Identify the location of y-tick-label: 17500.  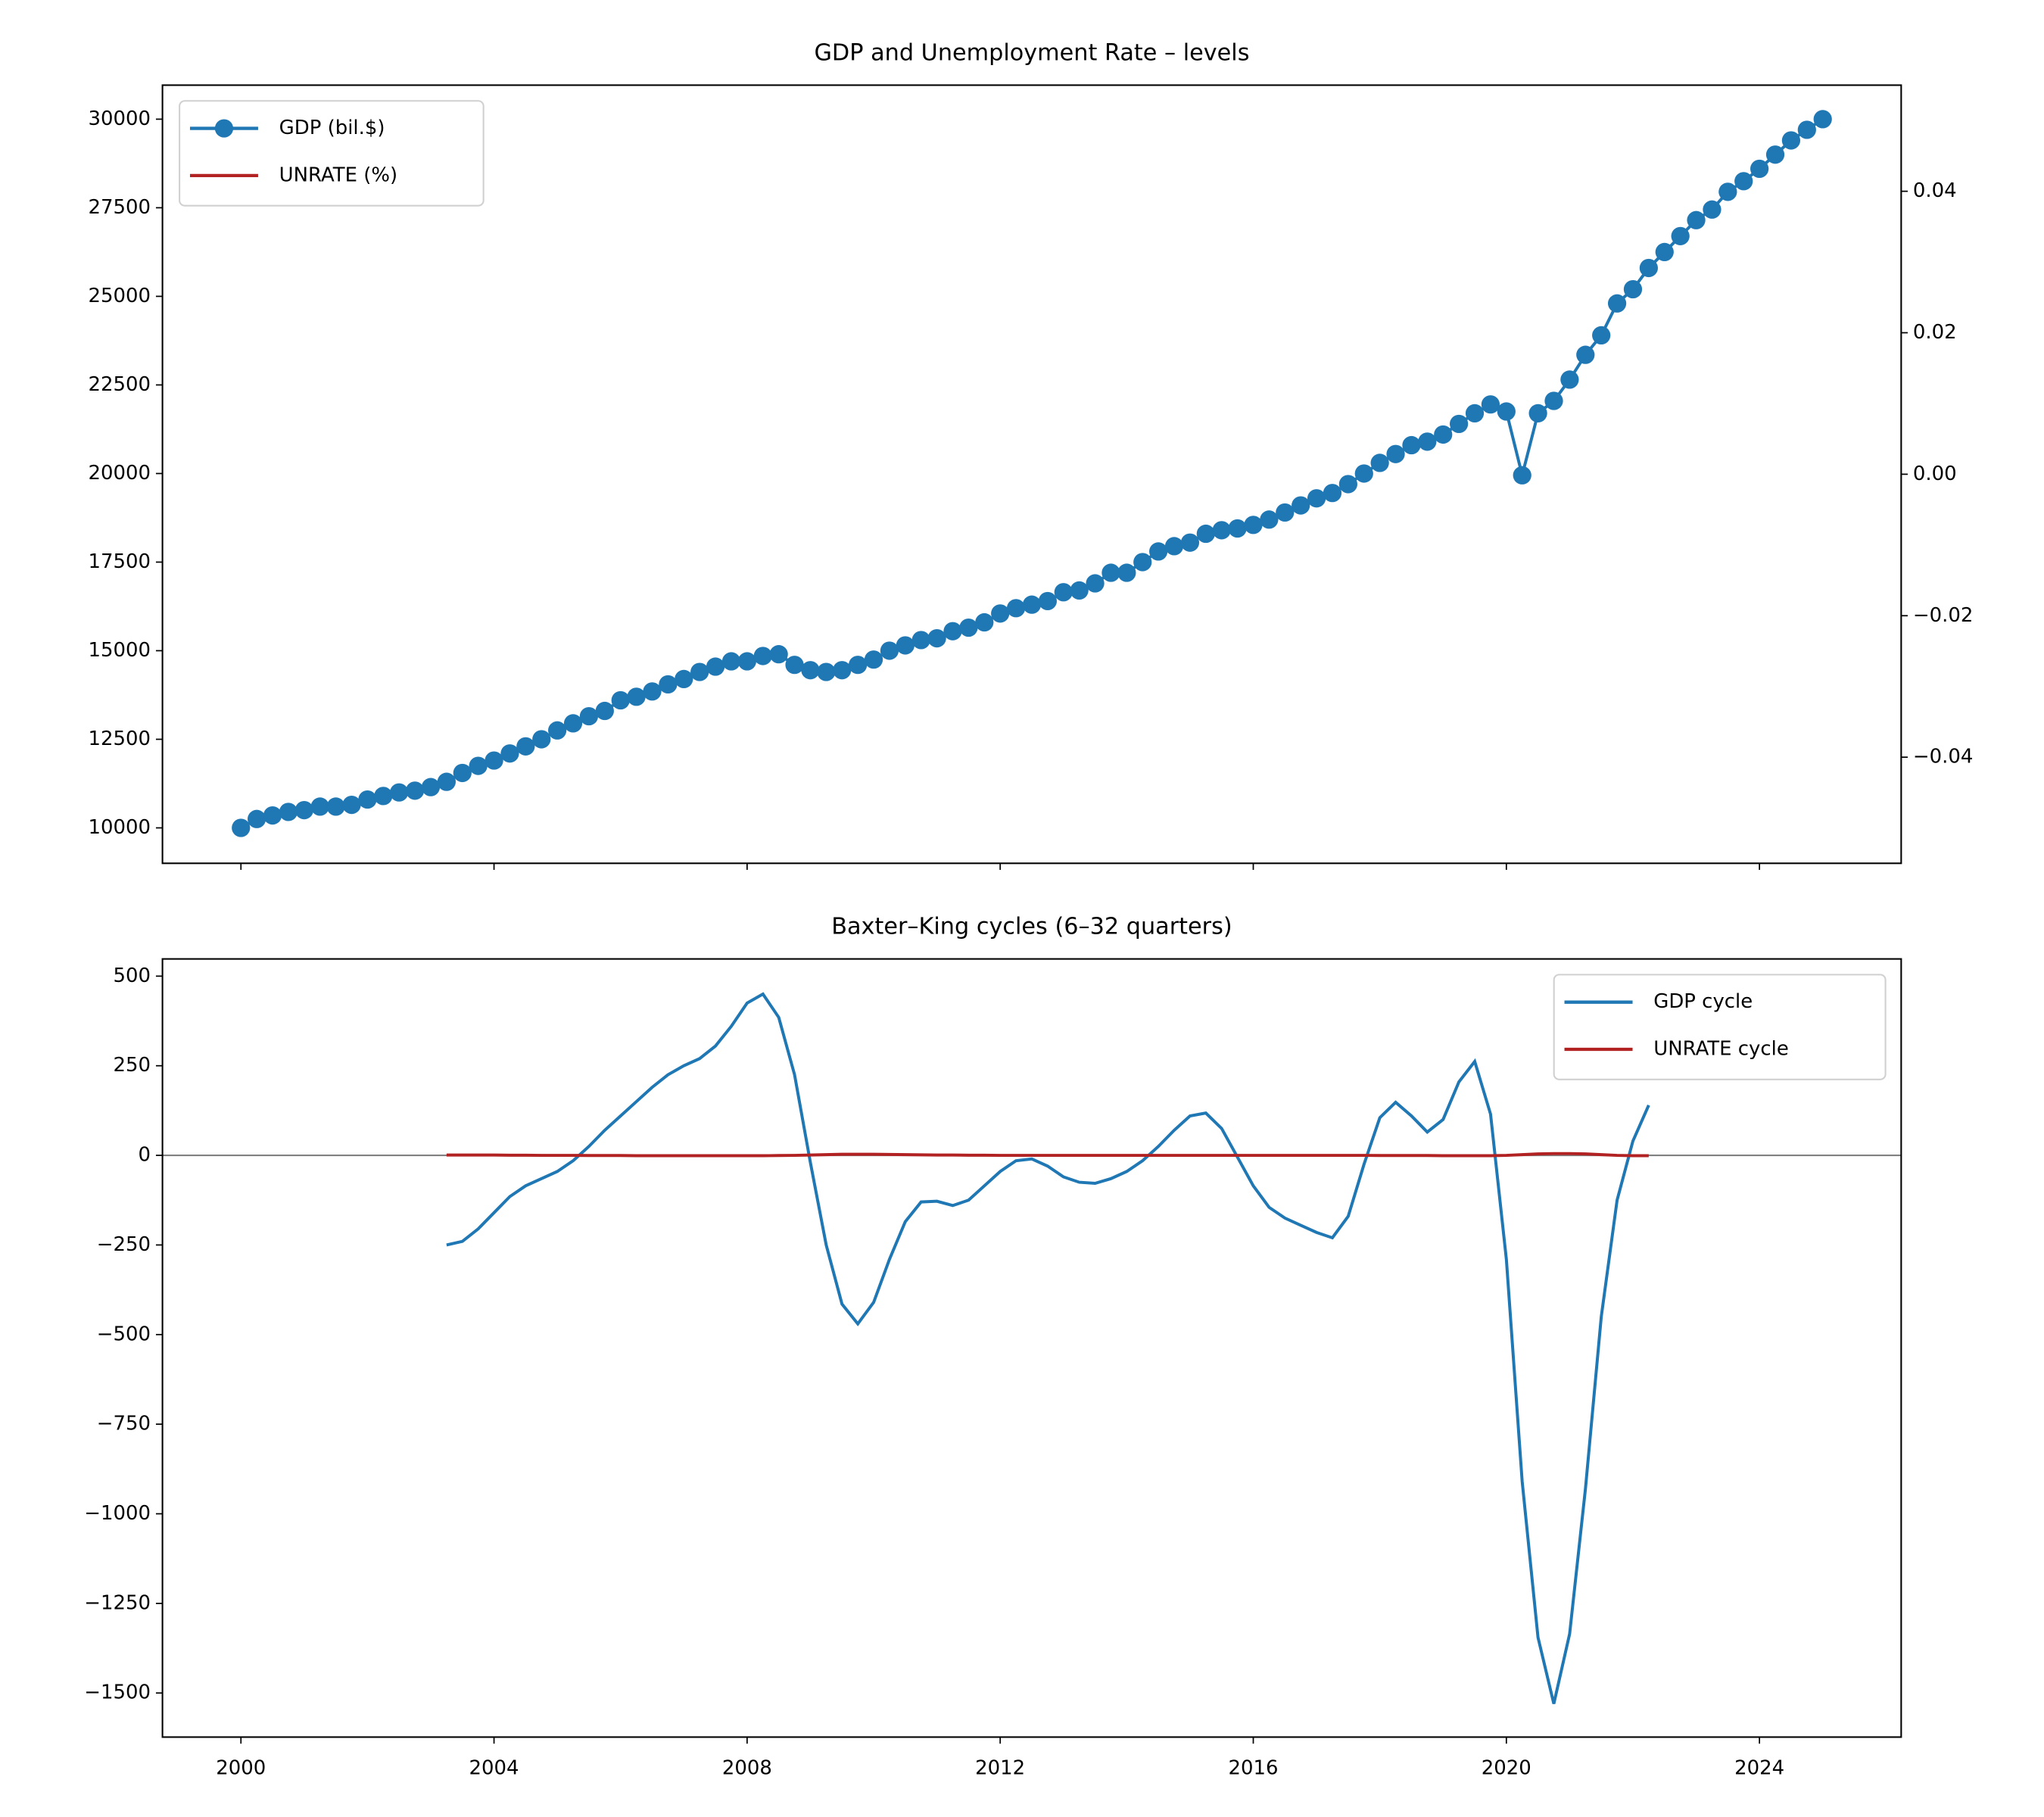
(120, 561).